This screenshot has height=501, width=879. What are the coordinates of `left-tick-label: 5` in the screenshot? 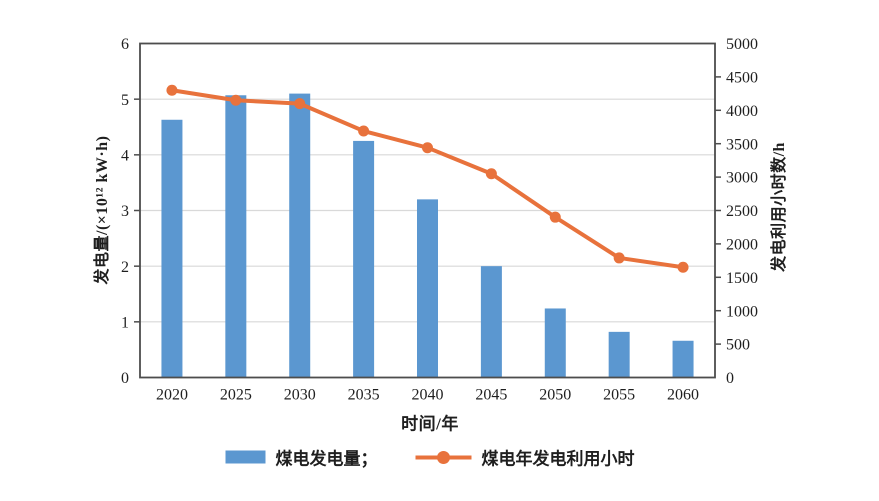 It's located at (125, 100).